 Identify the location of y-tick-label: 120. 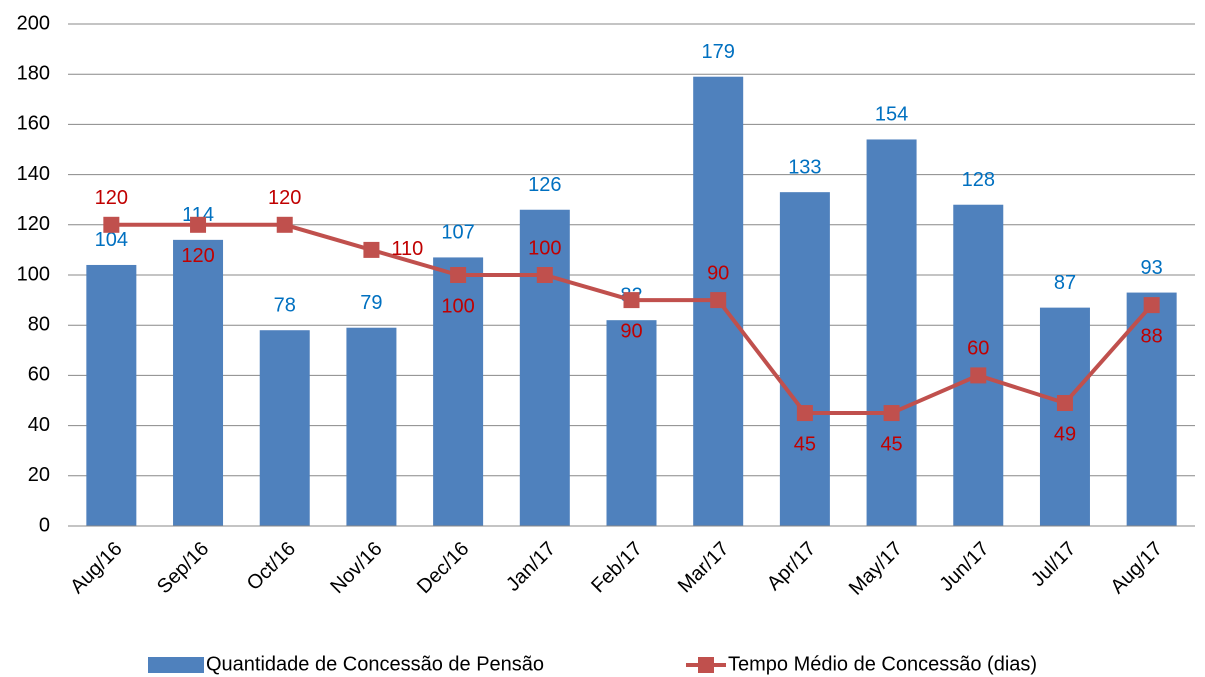
(33, 224).